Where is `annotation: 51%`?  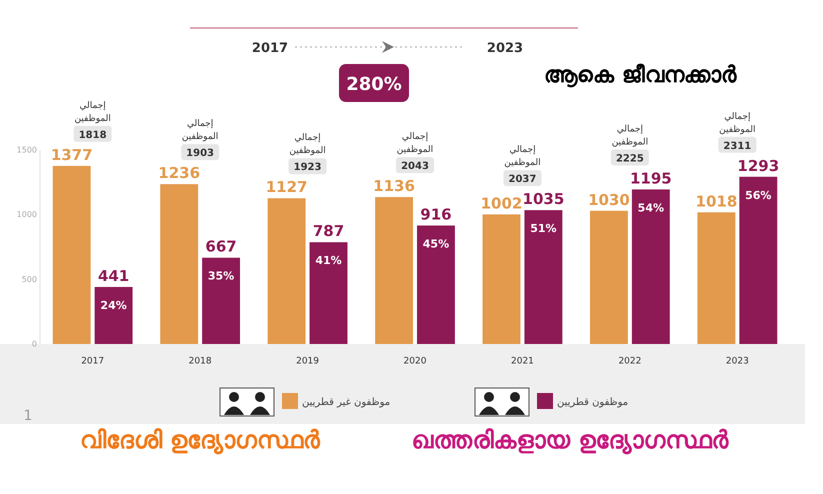
annotation: 51% is located at coordinates (543, 229).